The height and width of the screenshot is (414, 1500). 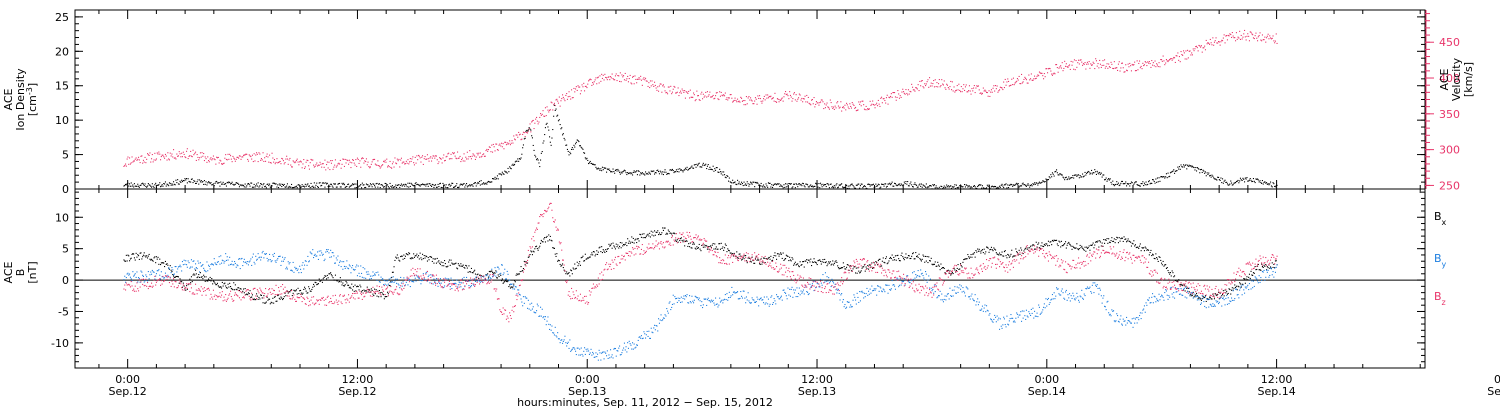 What do you see at coordinates (817, 391) in the screenshot?
I see `date-tick-label: Sep.13` at bounding box center [817, 391].